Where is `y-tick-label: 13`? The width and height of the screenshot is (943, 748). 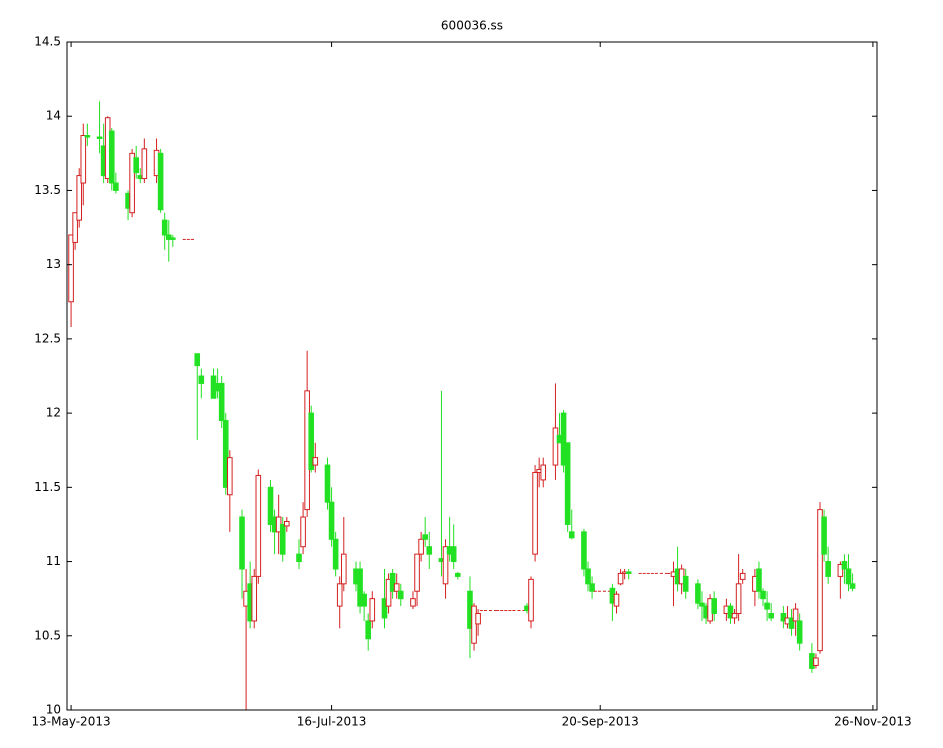
y-tick-label: 13 is located at coordinates (53, 264).